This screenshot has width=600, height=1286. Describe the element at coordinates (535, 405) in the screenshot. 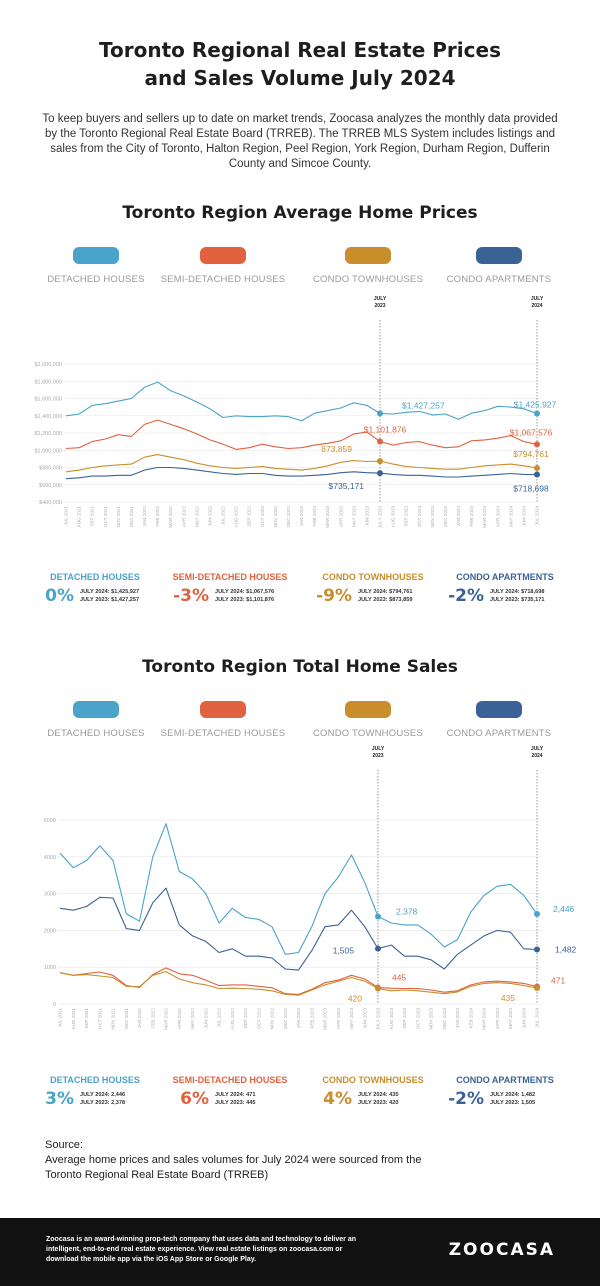

I see `data-label-detached: $1,425,927` at that location.